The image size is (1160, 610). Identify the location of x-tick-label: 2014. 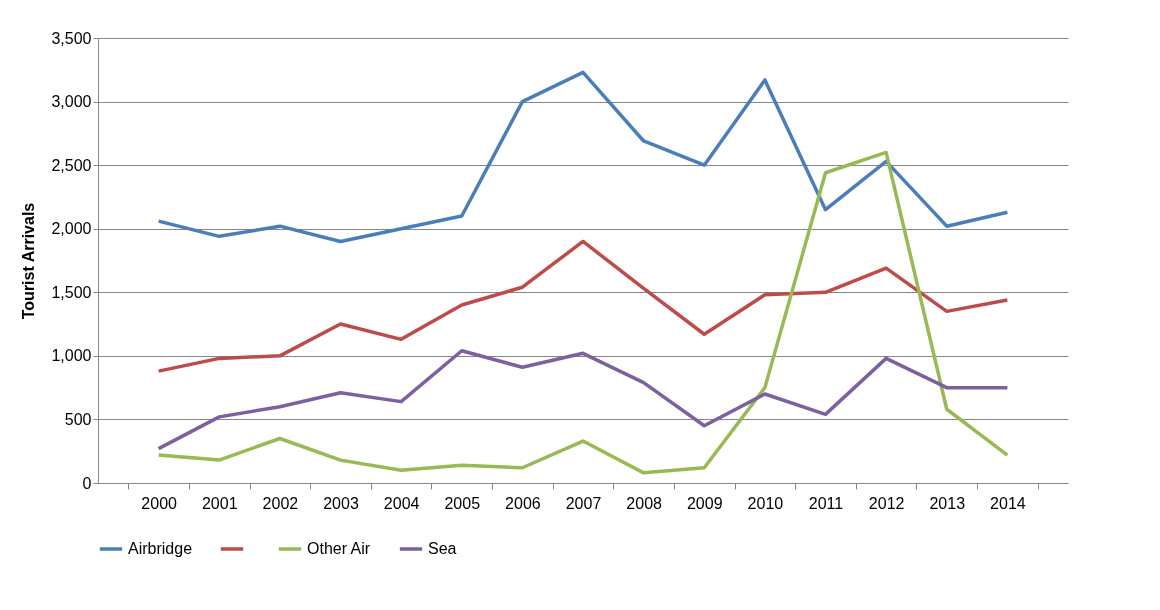
(1008, 503).